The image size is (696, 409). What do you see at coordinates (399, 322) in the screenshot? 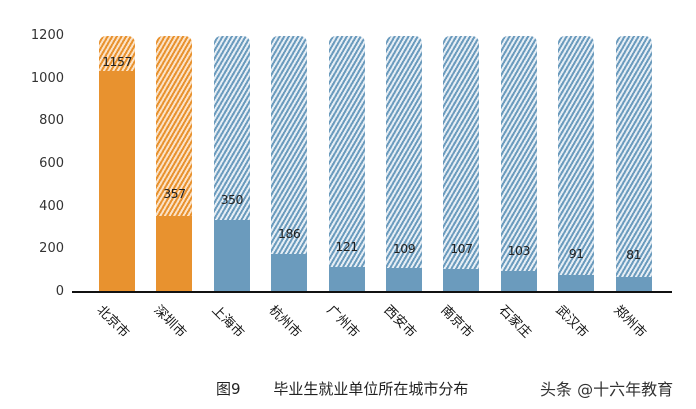
I see `x-tick-label: 西安市` at bounding box center [399, 322].